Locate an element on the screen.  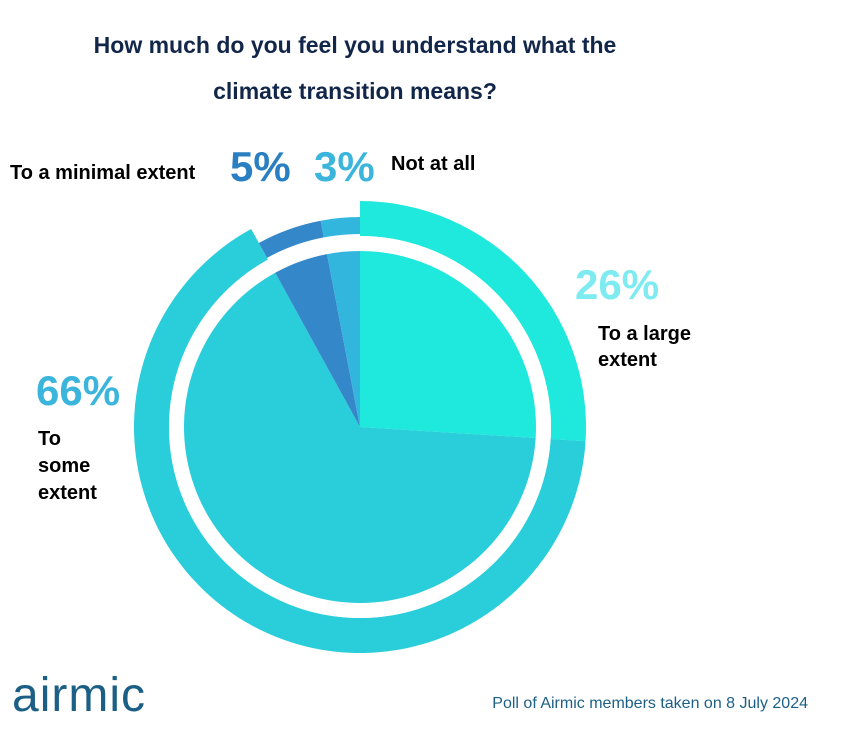
pie-slice-to-a-large-extent is located at coordinates (448, 345).